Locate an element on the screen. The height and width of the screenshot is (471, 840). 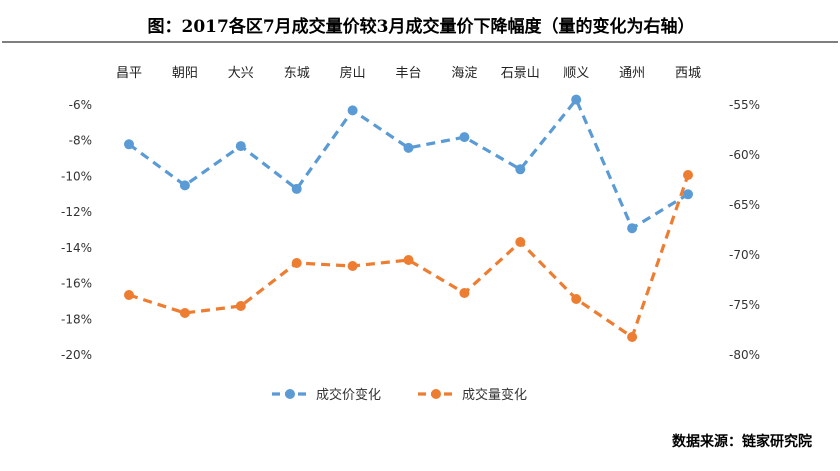
category-label: 房山 is located at coordinates (353, 73).